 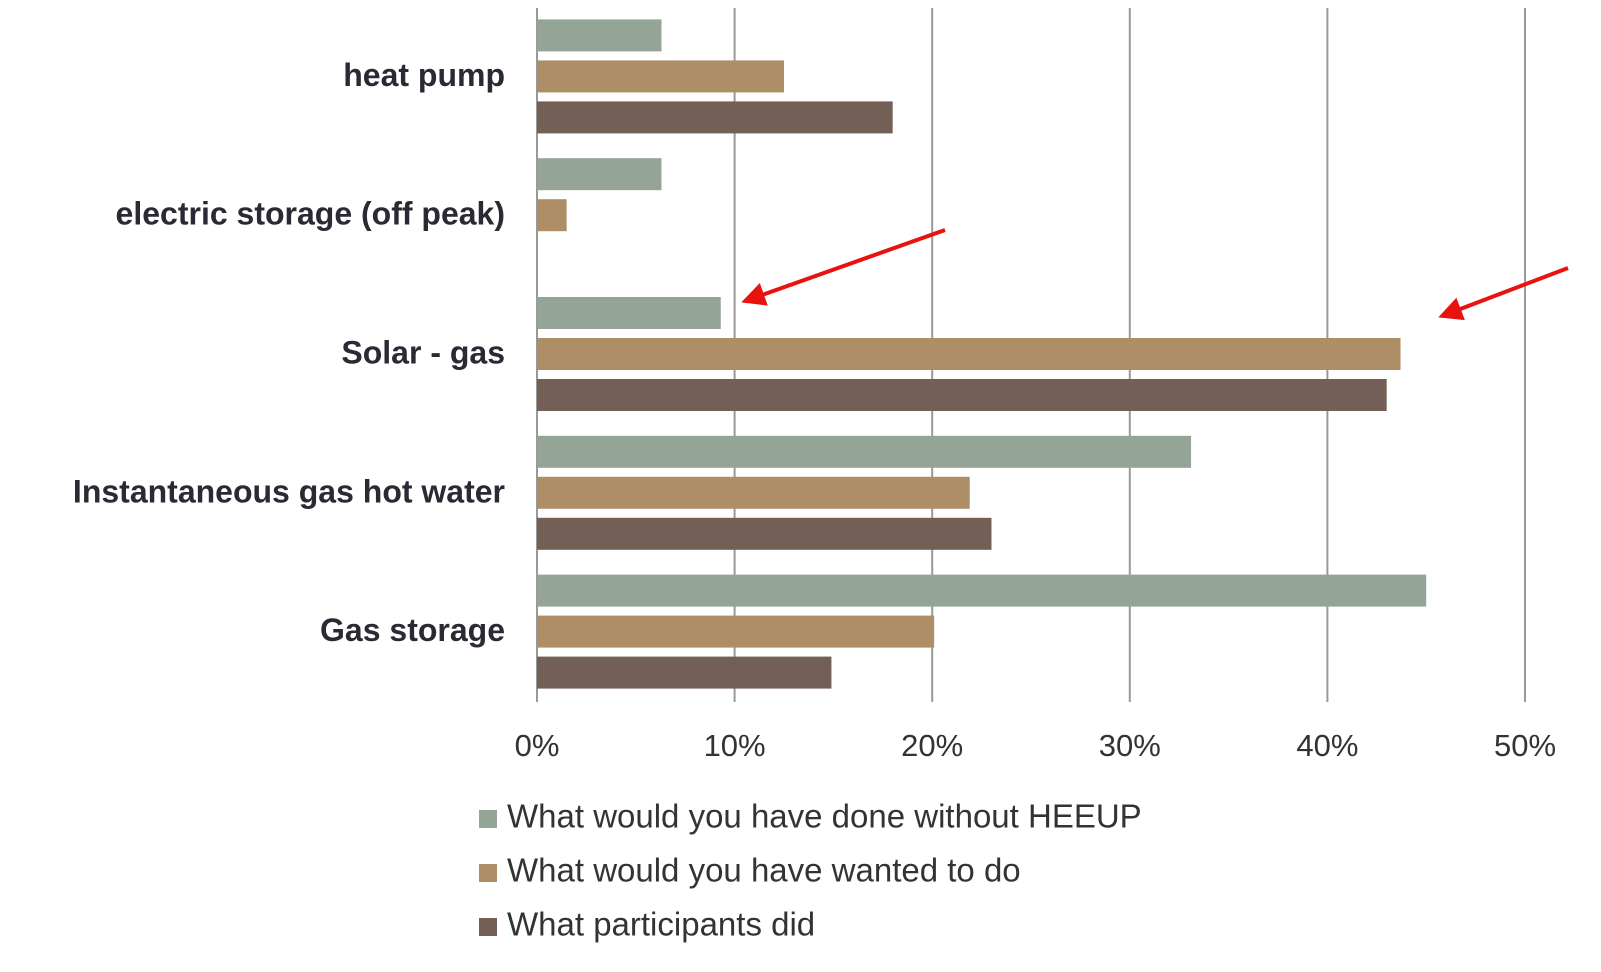 What do you see at coordinates (1130, 745) in the screenshot?
I see `x-tick-label: 30%` at bounding box center [1130, 745].